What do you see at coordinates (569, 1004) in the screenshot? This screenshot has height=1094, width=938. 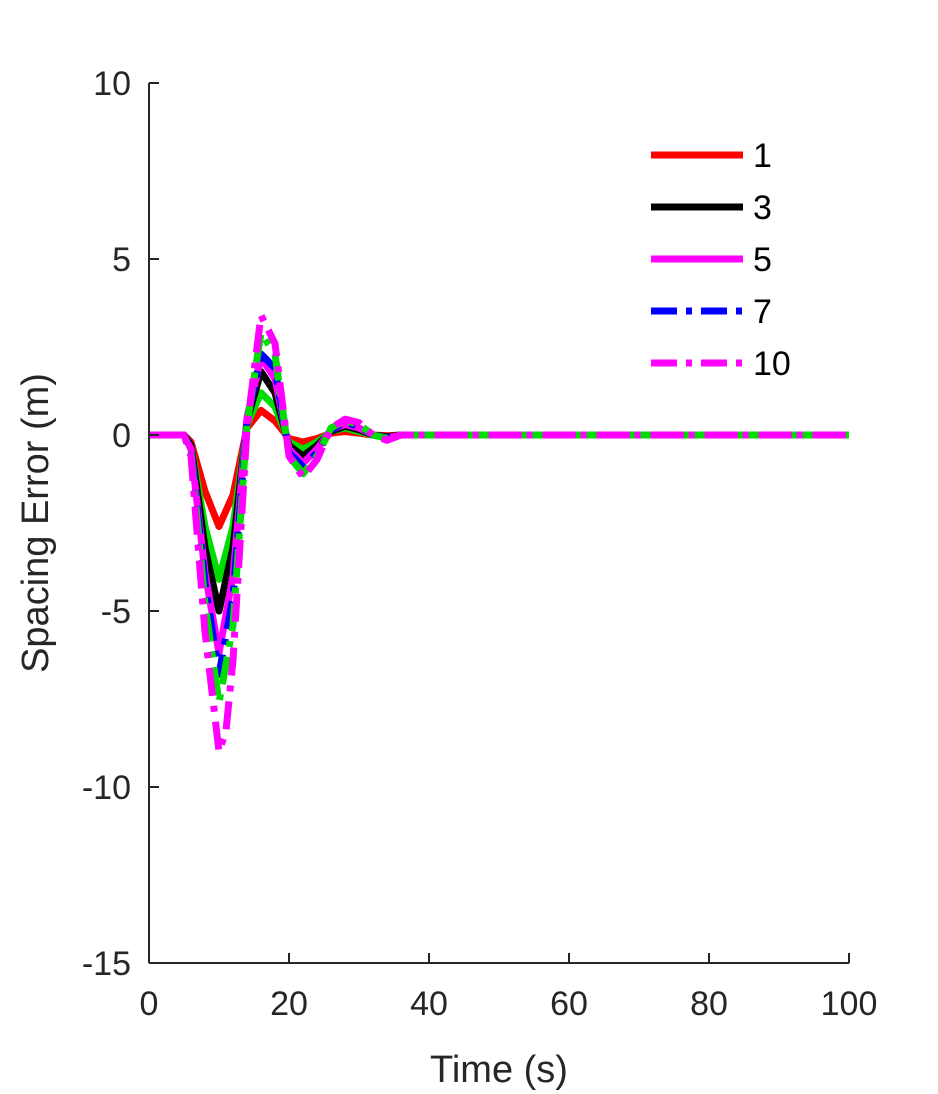 I see `x-tick-label: 60` at bounding box center [569, 1004].